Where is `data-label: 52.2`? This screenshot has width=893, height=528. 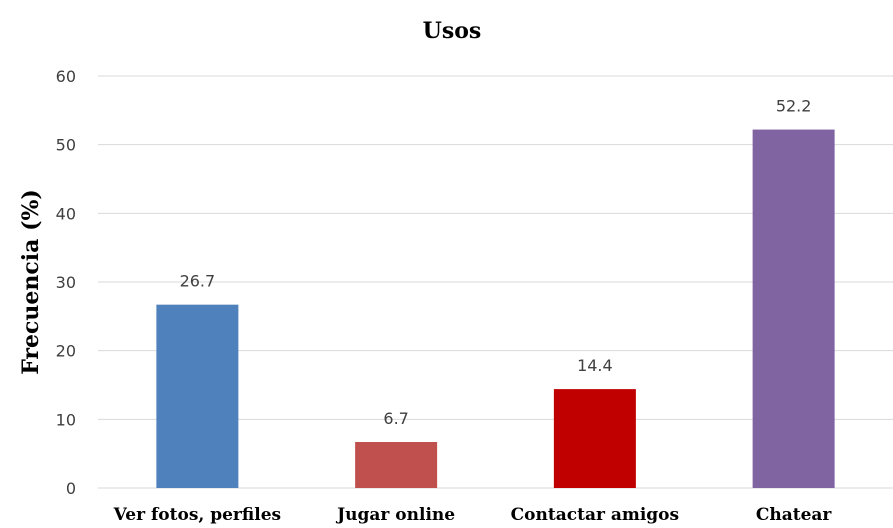 data-label: 52.2 is located at coordinates (794, 106).